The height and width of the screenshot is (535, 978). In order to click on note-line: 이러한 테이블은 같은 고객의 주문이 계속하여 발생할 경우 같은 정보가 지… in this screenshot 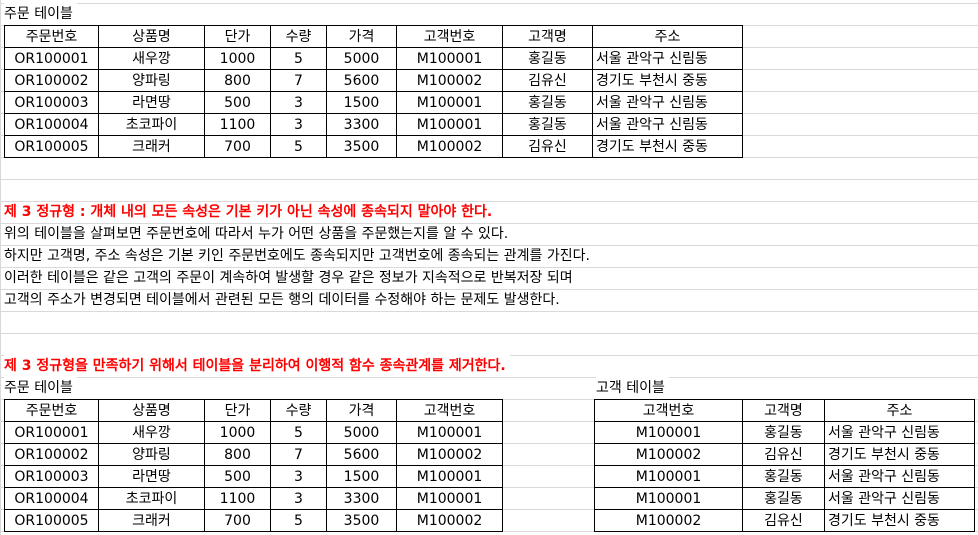, I will do `click(489, 278)`.